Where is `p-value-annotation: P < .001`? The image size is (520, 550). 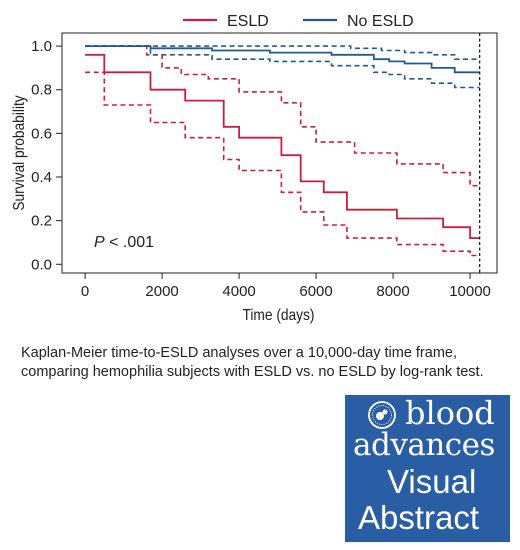 p-value-annotation: P < .001 is located at coordinates (124, 242).